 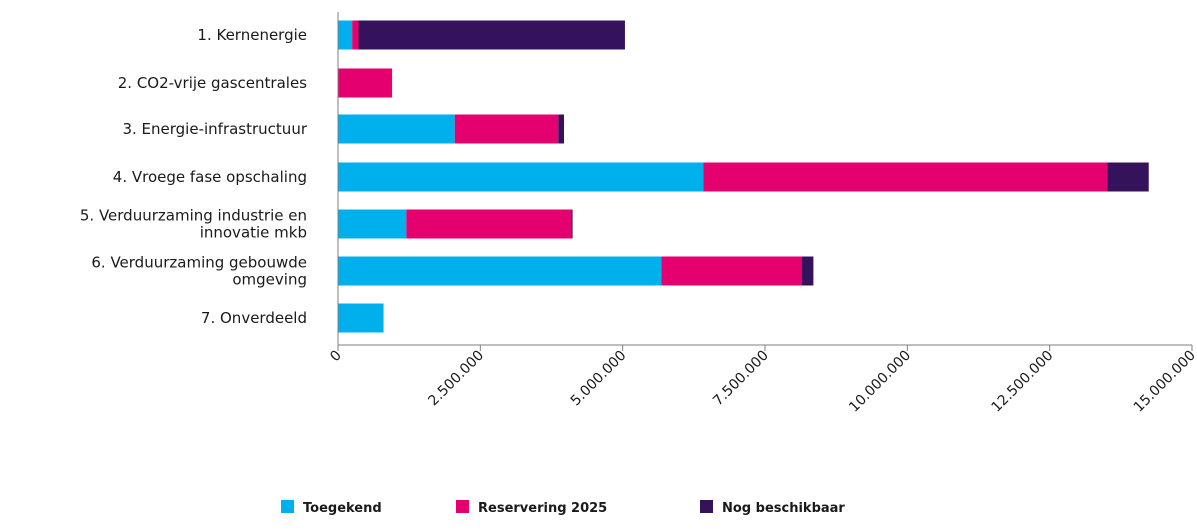 What do you see at coordinates (783, 508) in the screenshot?
I see `legend-label-nog-beschikbaar: Nog beschikbaar` at bounding box center [783, 508].